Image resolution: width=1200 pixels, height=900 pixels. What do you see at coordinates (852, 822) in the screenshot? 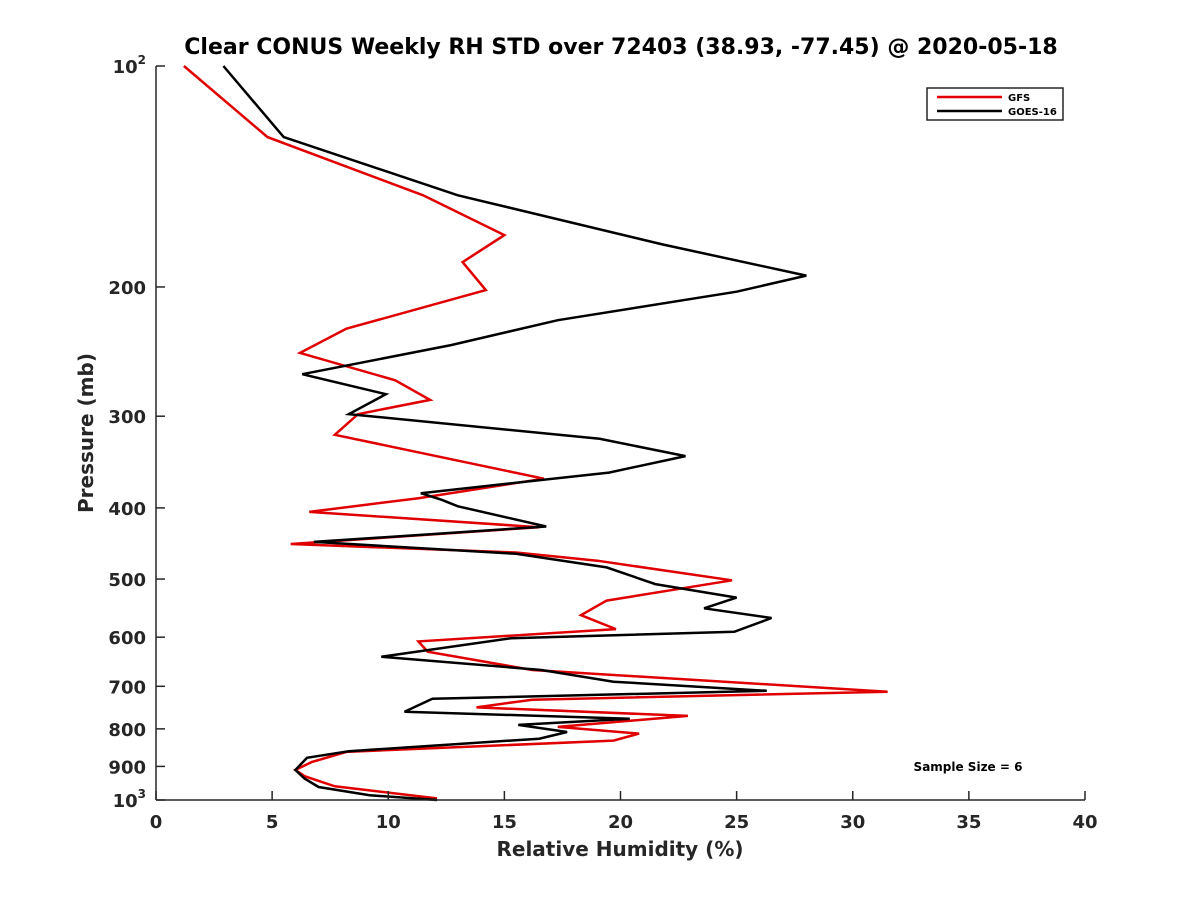
I see `x-tick-label: 30` at bounding box center [852, 822].